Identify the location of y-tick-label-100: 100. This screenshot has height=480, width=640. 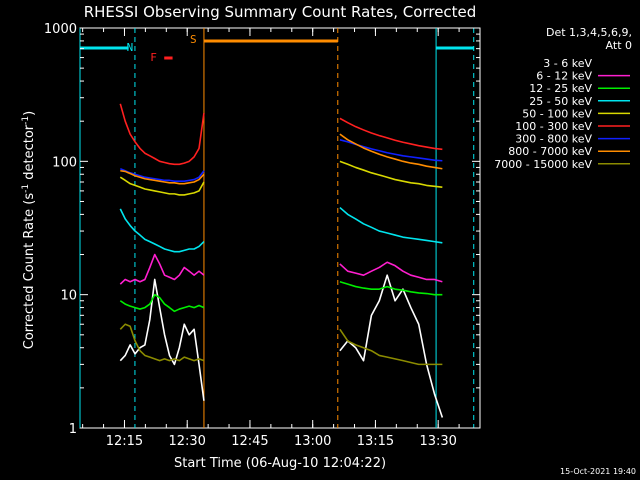
(64, 162).